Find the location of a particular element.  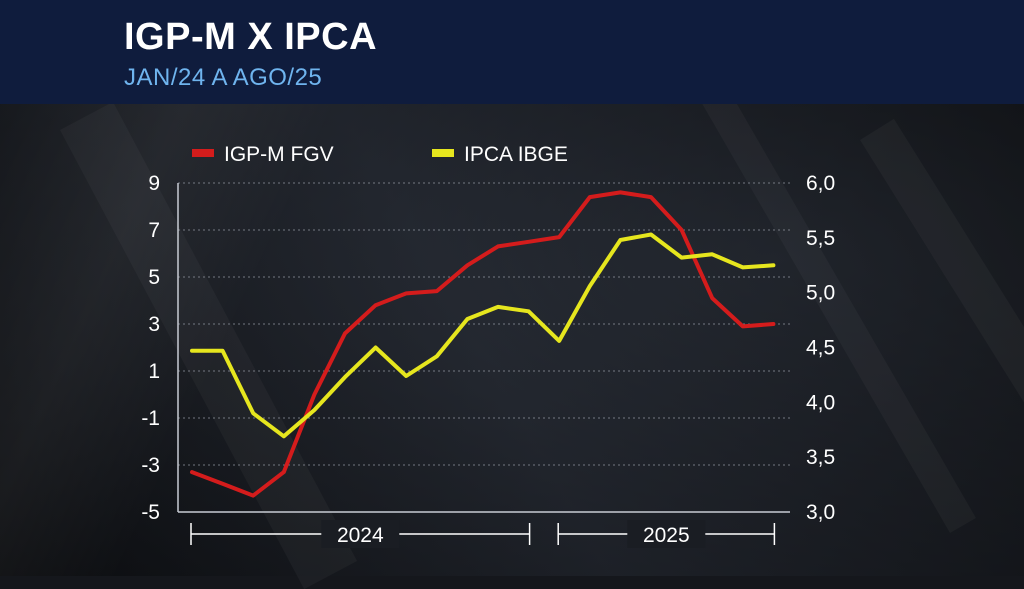

left-tick-label: -5 is located at coordinates (150, 512).